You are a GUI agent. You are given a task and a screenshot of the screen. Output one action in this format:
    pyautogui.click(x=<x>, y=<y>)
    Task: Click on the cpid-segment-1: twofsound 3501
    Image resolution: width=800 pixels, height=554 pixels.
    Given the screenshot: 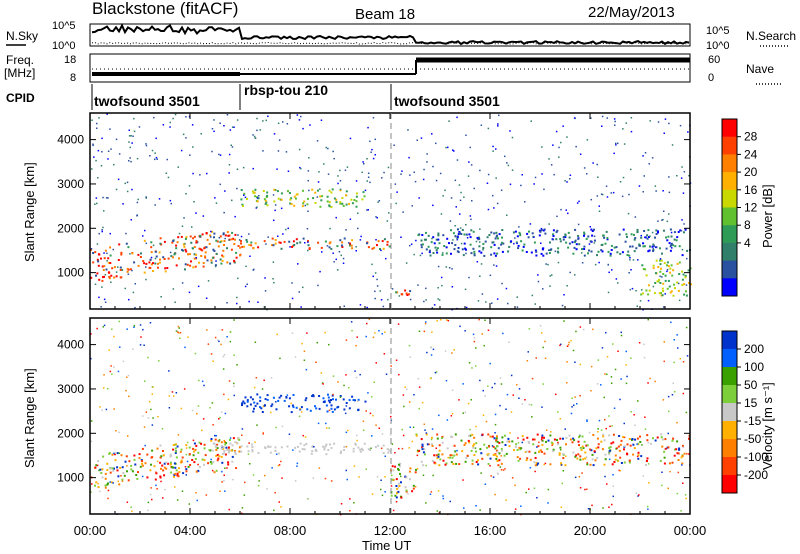 What is the action you would take?
    pyautogui.click(x=147, y=101)
    